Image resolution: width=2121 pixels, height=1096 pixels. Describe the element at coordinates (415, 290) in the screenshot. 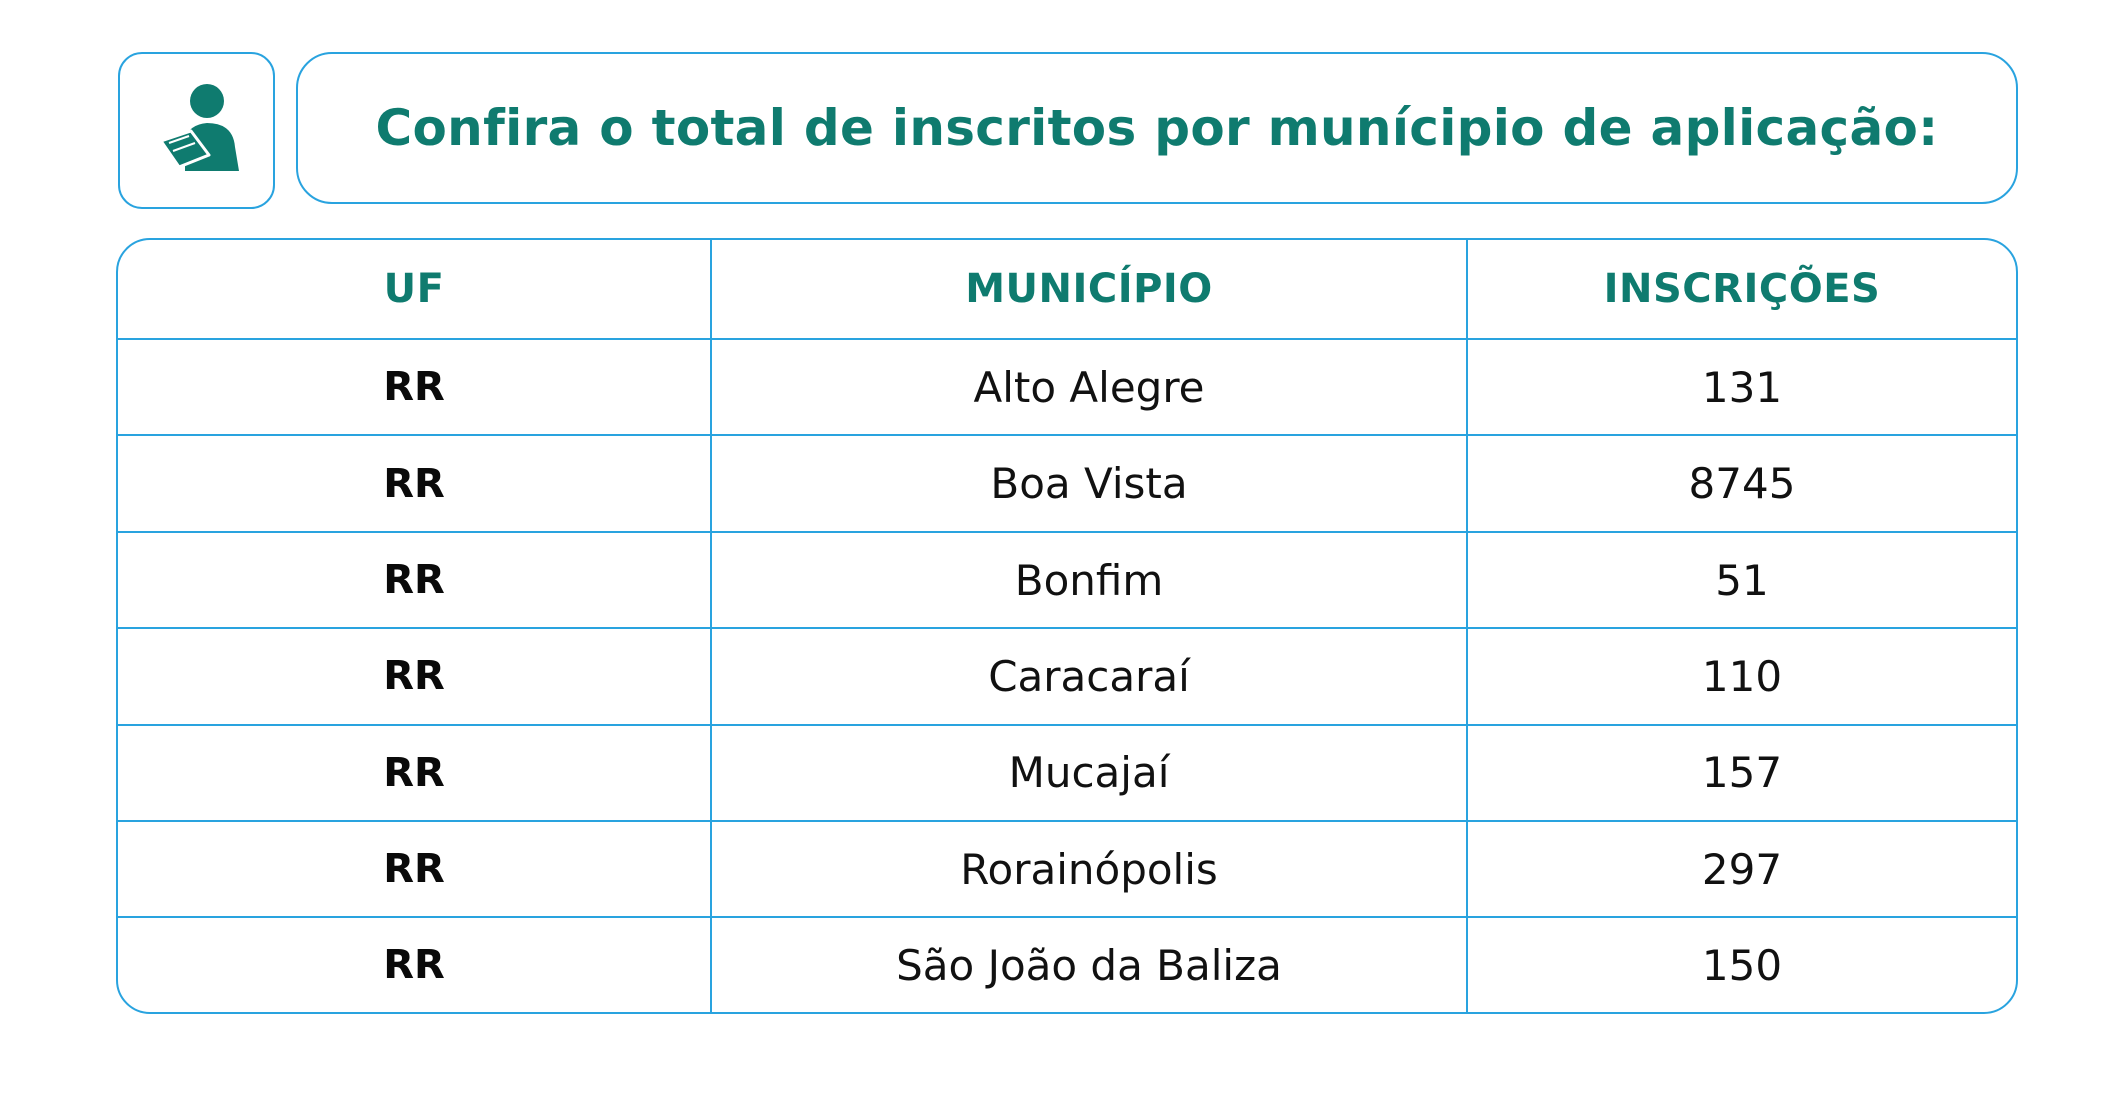

I see `column-header-uf: UF` at that location.